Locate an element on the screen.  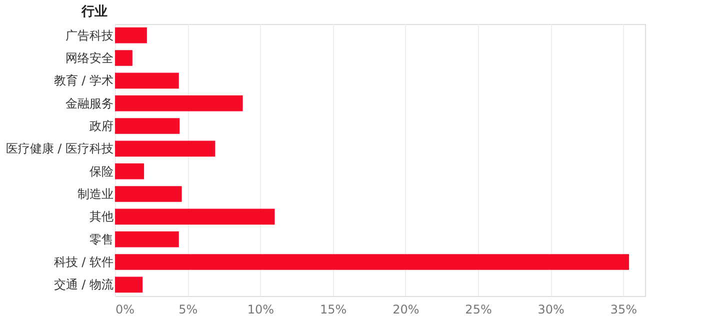
y-tick-label: 医疗健康 / 医疗科技 is located at coordinates (60, 149).